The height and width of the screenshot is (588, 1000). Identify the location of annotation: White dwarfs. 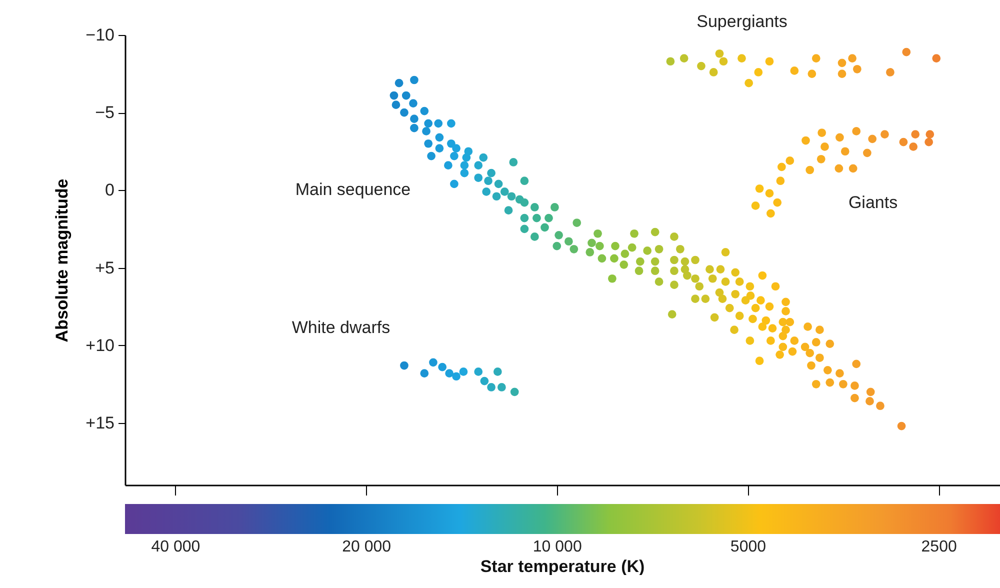
(341, 327).